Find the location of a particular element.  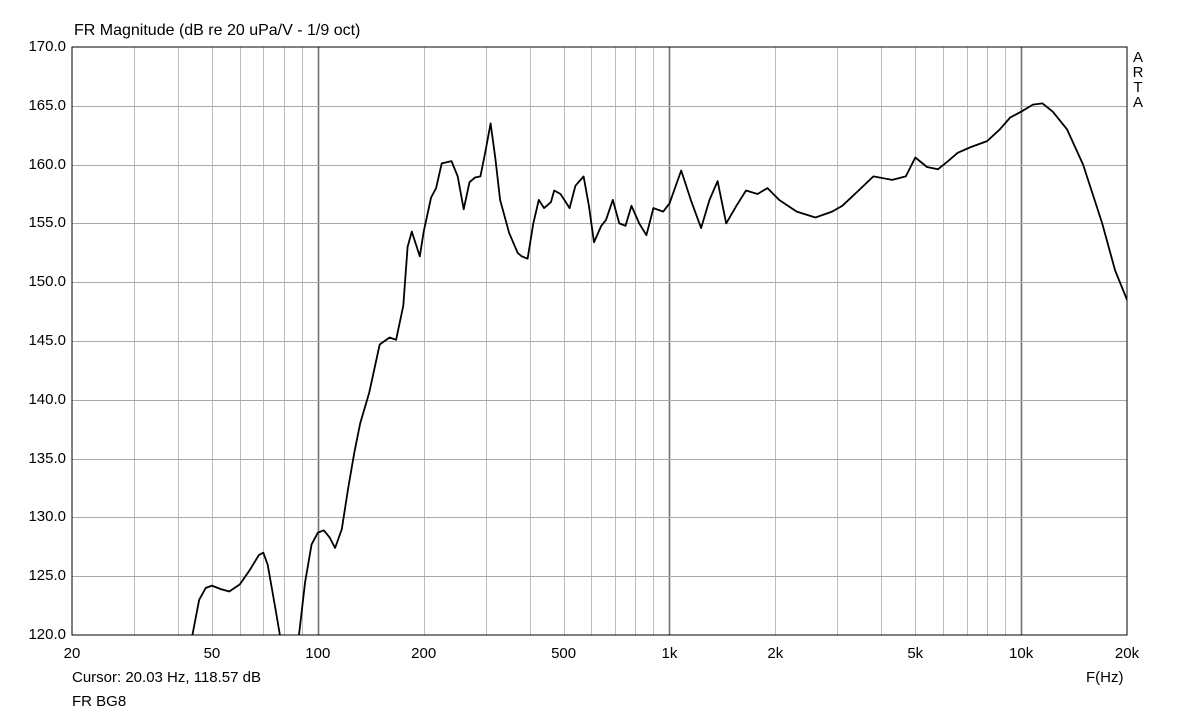

y-tick-label: 155.0 is located at coordinates (47, 223).